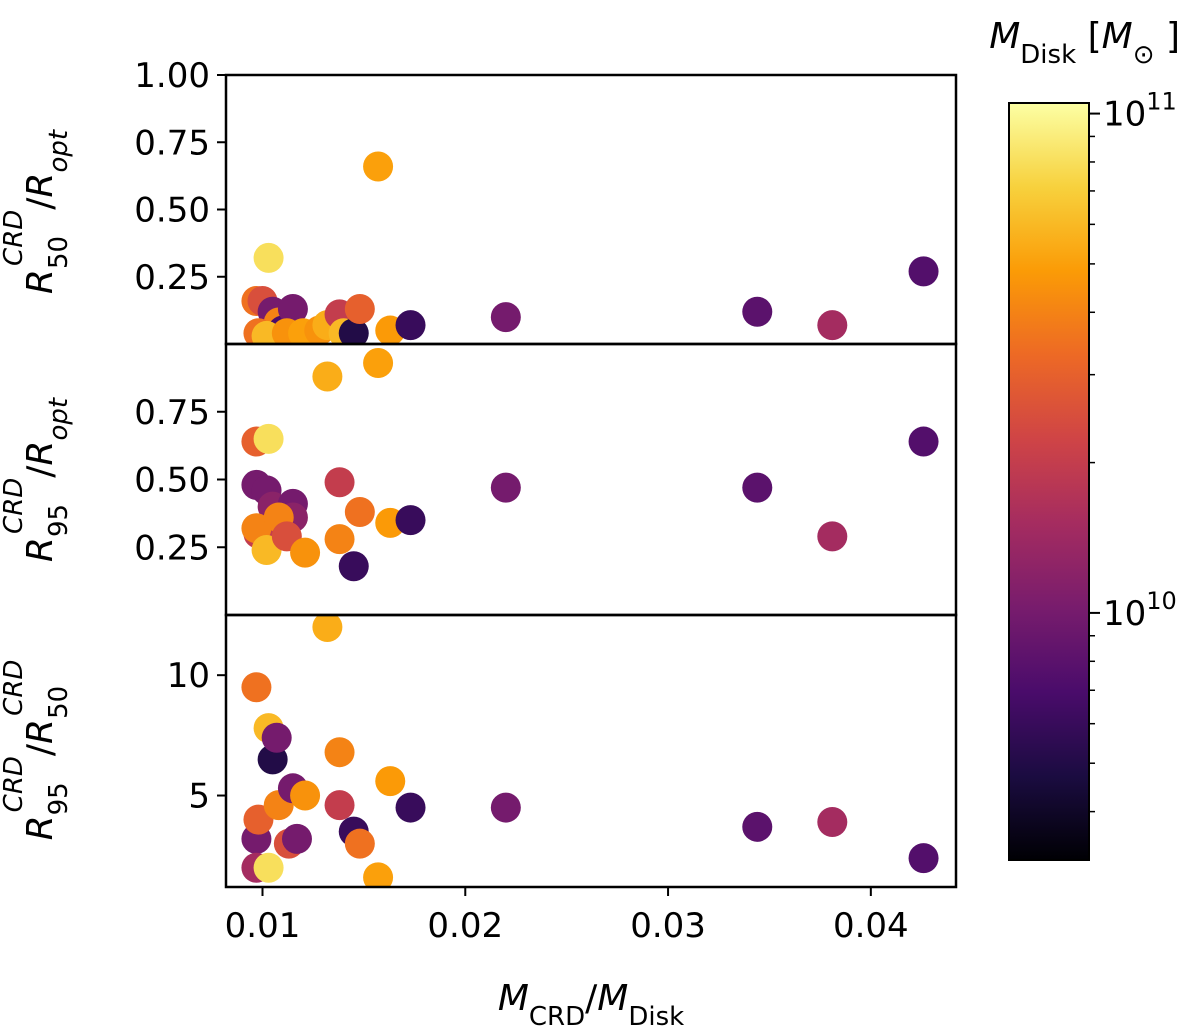 Image resolution: width=1200 pixels, height=1032 pixels. I want to click on colorbar-title: MDisk [M⊙ ], so click(1084, 43).